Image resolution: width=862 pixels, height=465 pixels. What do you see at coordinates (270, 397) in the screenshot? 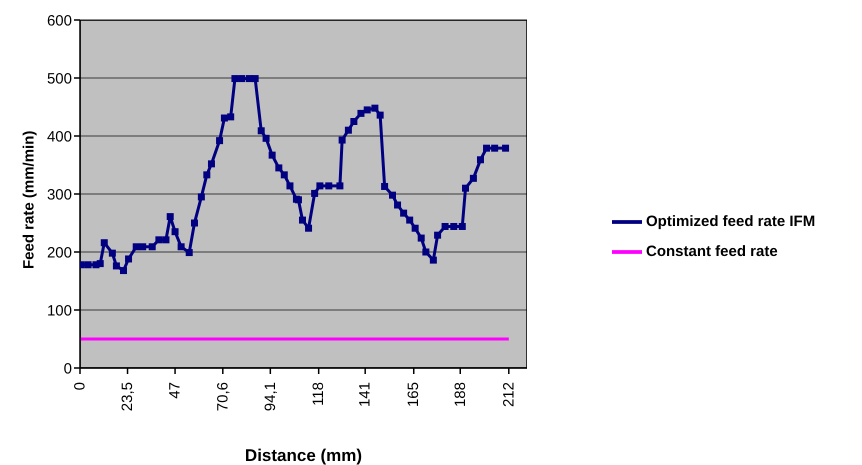
I see `x-tick-label: 94,1` at bounding box center [270, 397].